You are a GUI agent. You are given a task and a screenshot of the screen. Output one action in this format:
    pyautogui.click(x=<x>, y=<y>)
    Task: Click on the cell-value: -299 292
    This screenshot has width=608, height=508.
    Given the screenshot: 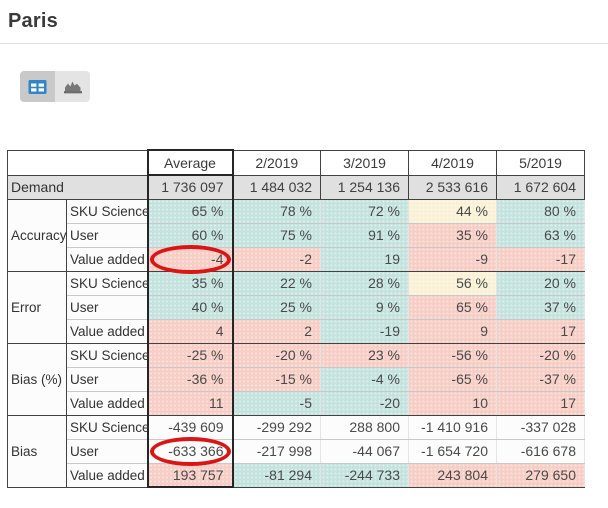 What is the action you would take?
    pyautogui.click(x=284, y=427)
    